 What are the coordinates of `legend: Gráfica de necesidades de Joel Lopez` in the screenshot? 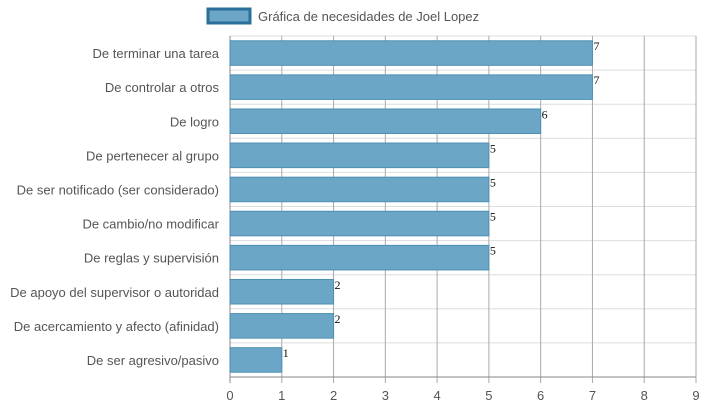 It's located at (342, 16).